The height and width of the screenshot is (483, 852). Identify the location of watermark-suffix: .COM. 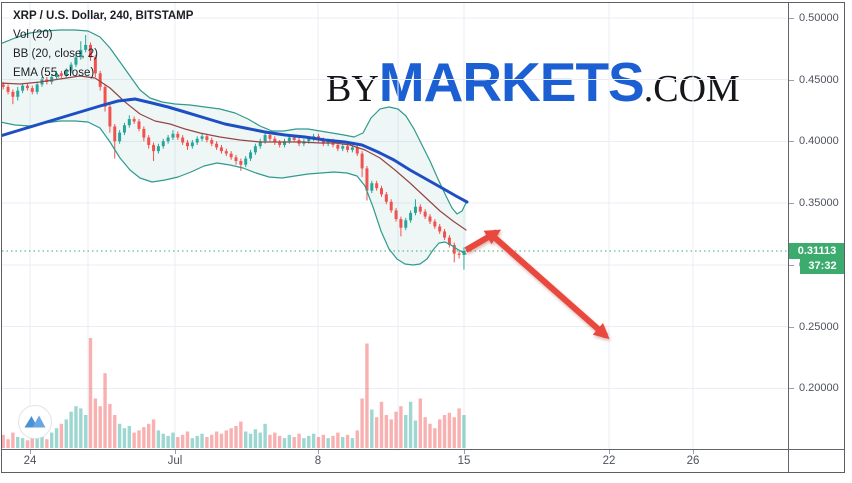
(691, 89).